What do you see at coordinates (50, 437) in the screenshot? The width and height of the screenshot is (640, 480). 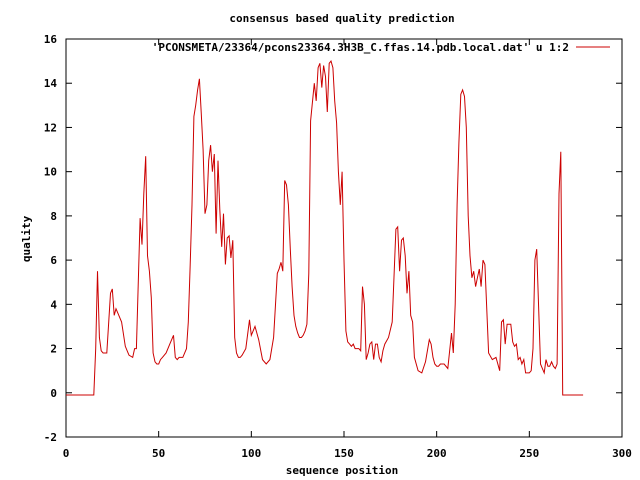 I see `y-tick-label: -2` at bounding box center [50, 437].